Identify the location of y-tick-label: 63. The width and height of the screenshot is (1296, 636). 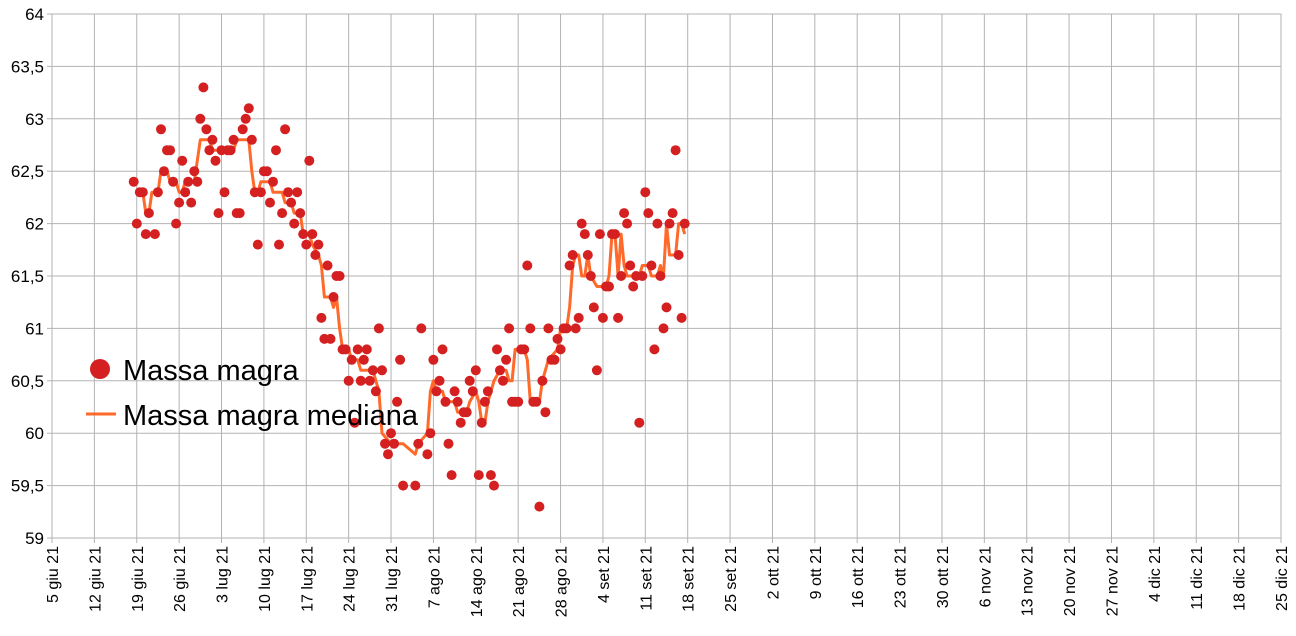
(34, 119).